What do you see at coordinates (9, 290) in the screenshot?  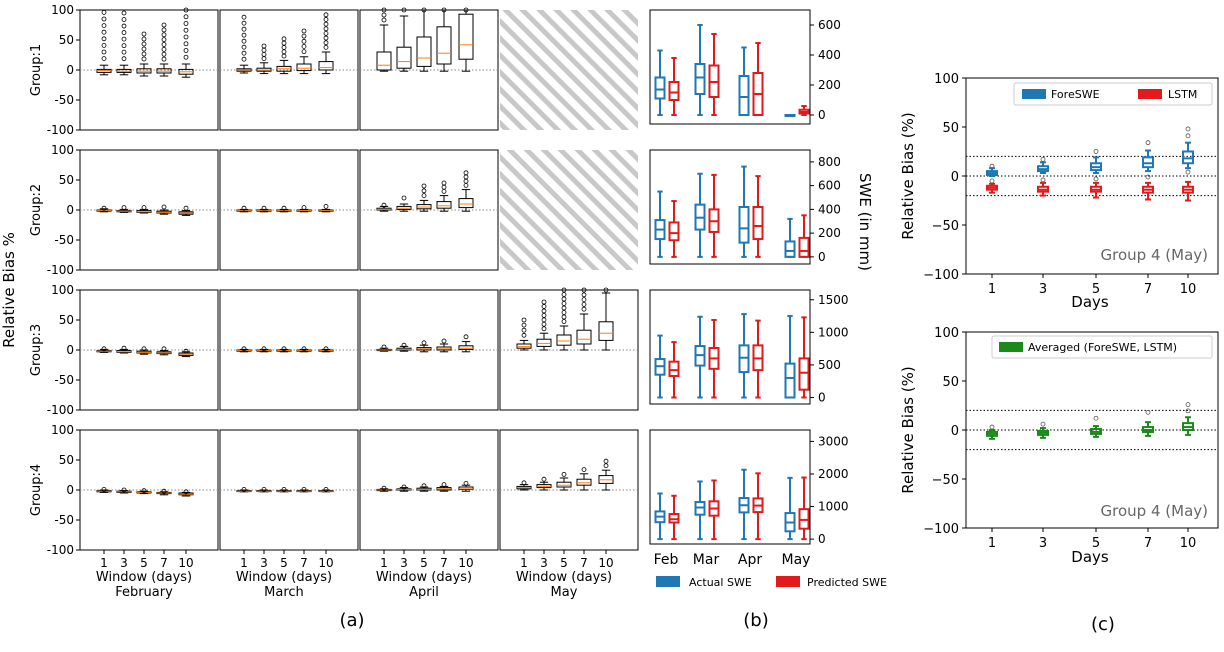 I see `panel-a-ylabel: Relative Bias %` at bounding box center [9, 290].